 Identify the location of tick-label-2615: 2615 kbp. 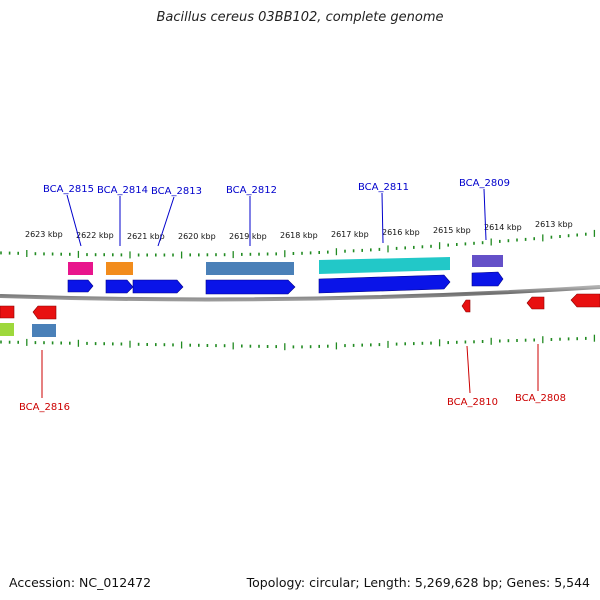
(452, 230).